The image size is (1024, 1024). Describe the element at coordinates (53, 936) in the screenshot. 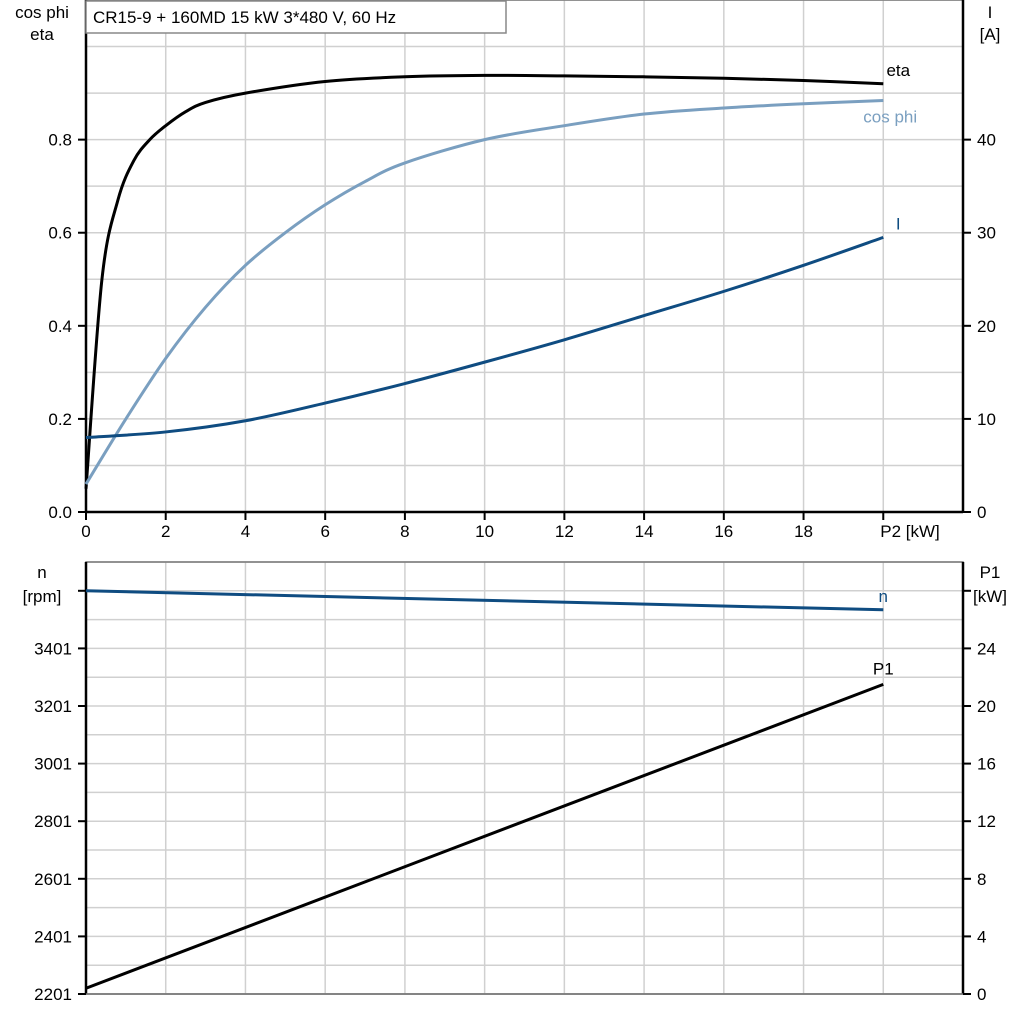

I see `y-tick-label-left: 2401` at that location.